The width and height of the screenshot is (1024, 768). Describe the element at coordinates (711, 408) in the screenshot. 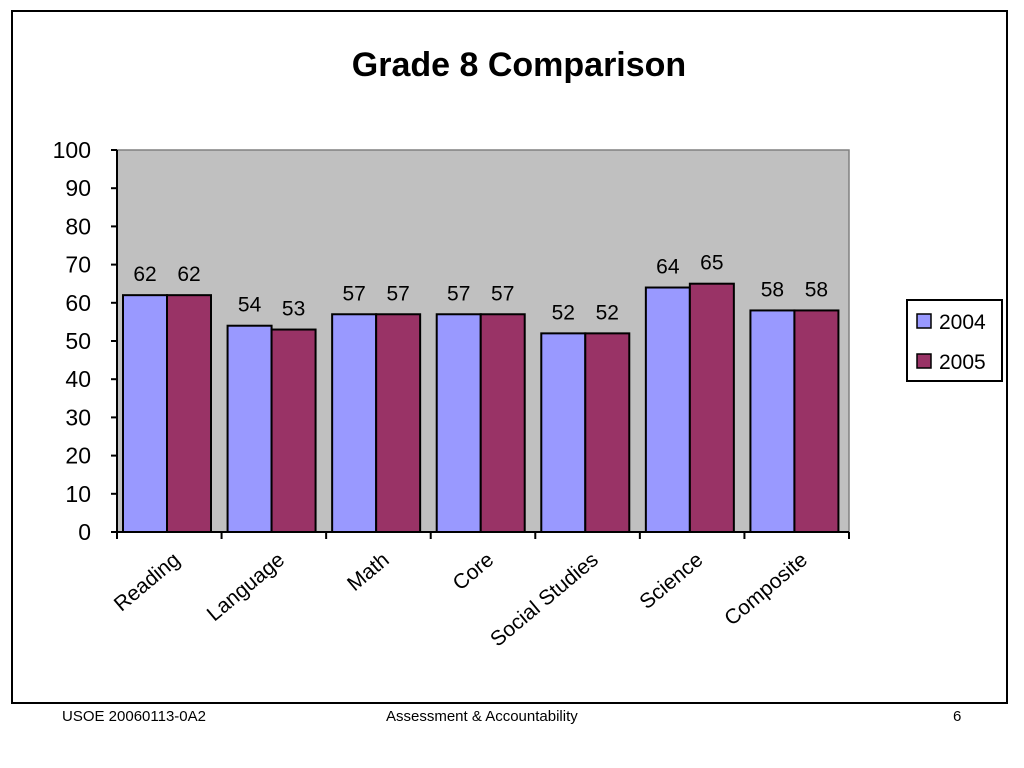

I see `bar-2005-science` at that location.